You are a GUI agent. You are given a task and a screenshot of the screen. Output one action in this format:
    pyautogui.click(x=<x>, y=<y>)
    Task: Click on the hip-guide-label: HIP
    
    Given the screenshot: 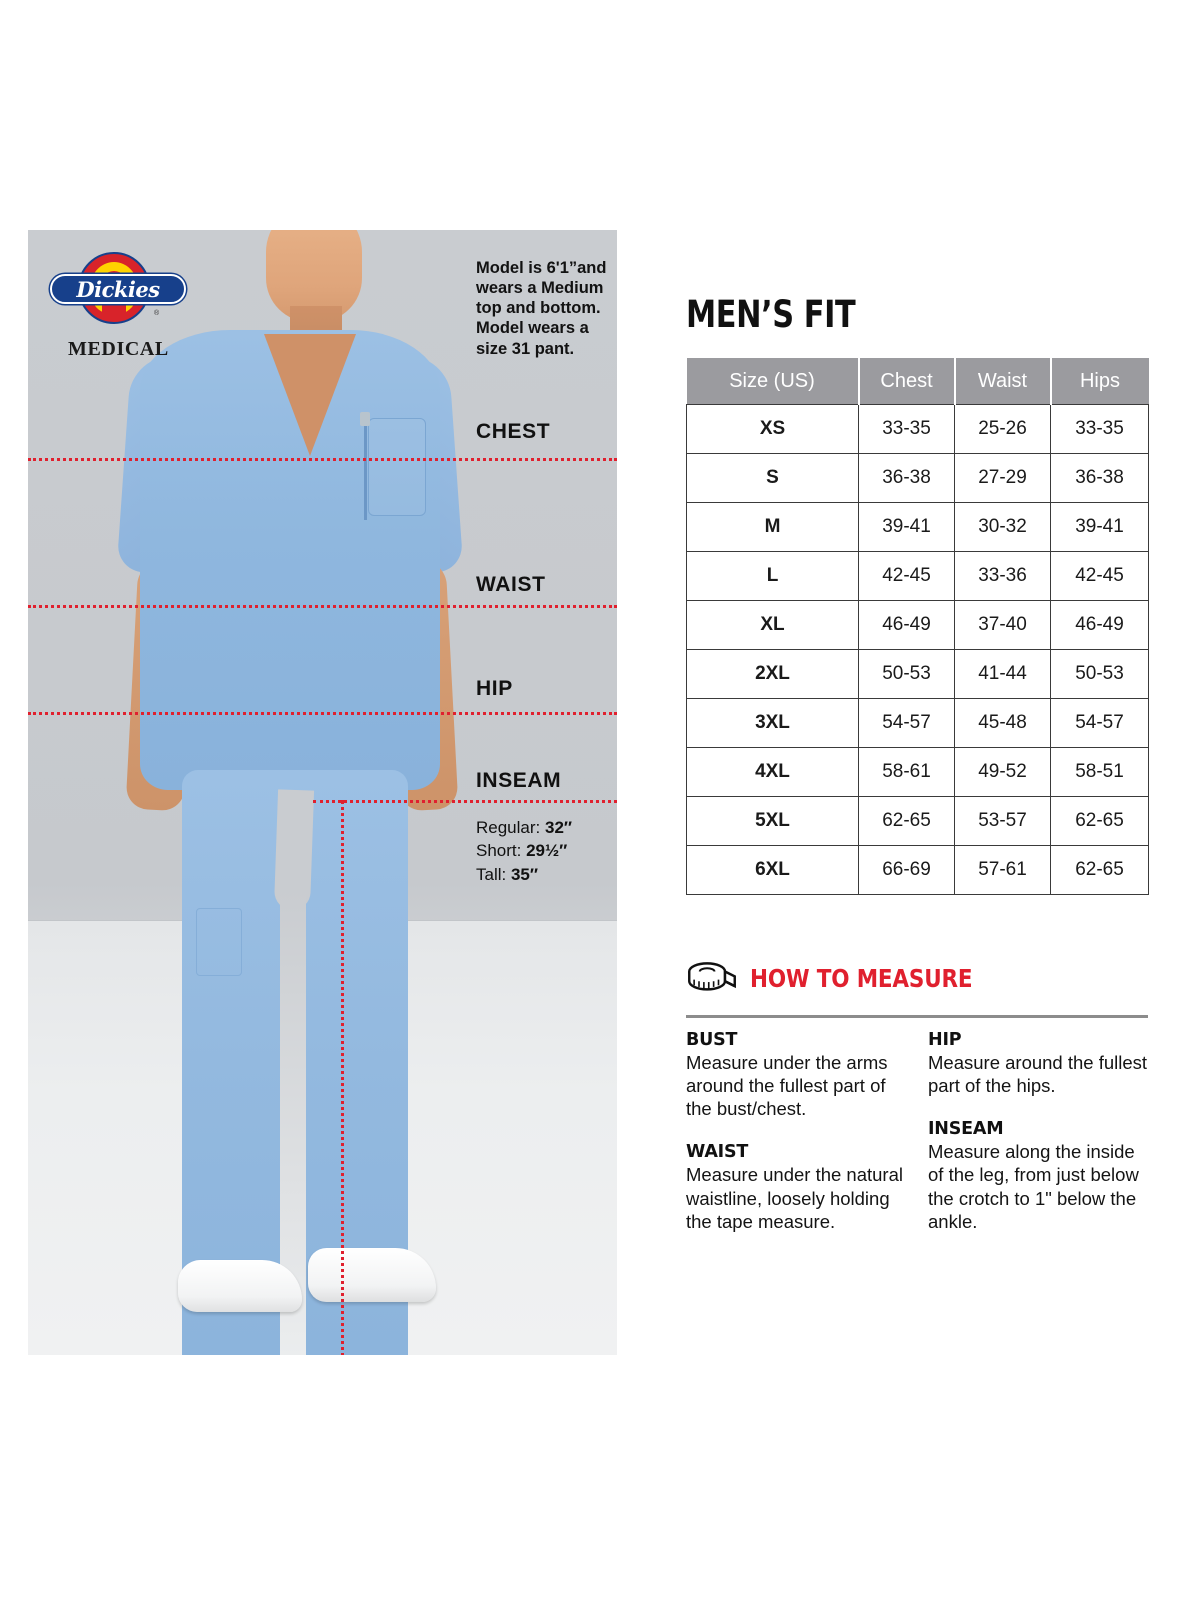 What is the action you would take?
    pyautogui.click(x=494, y=688)
    